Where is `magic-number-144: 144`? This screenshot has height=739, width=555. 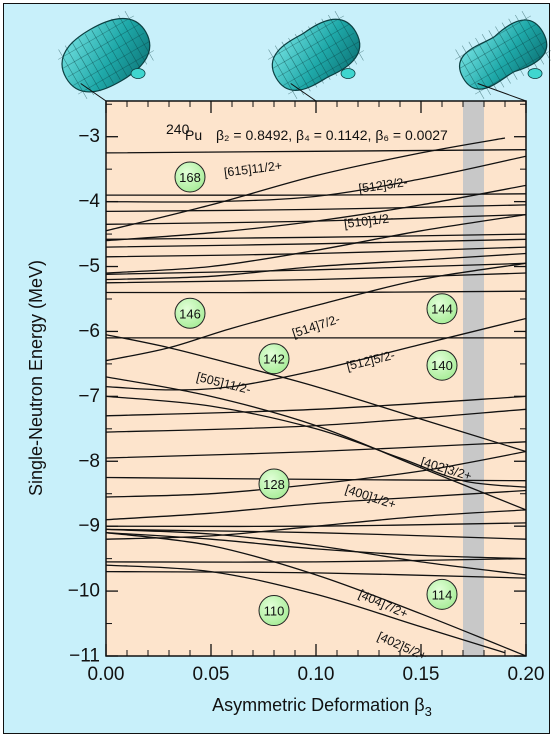 magic-number-144: 144 is located at coordinates (442, 309).